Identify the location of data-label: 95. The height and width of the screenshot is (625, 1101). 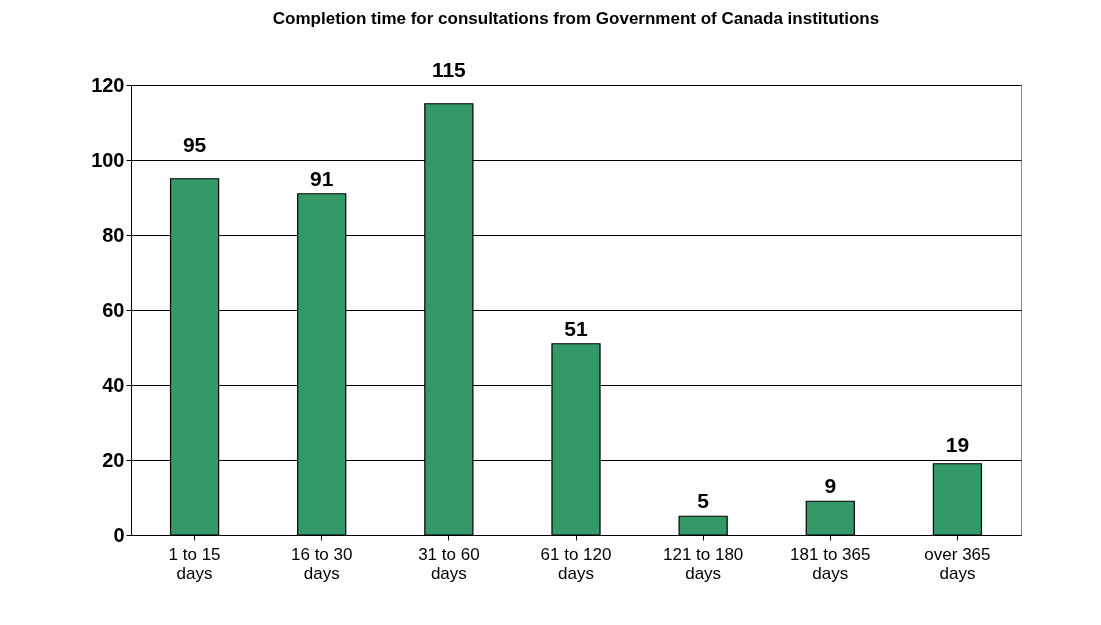
(194, 144).